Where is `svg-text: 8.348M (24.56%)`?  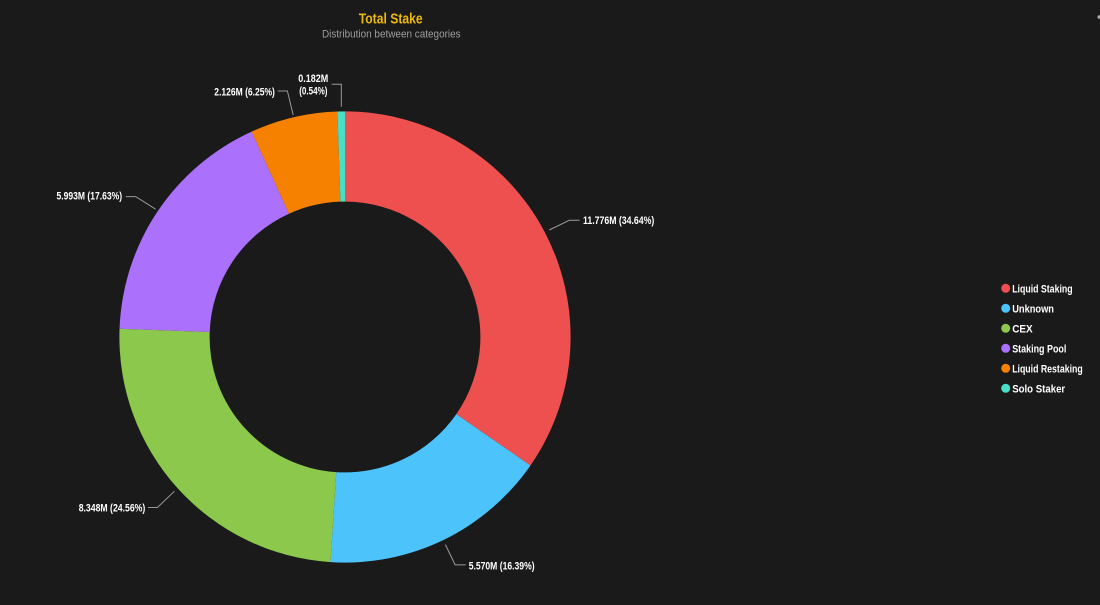
svg-text: 8.348M (24.56%) is located at coordinates (112, 509).